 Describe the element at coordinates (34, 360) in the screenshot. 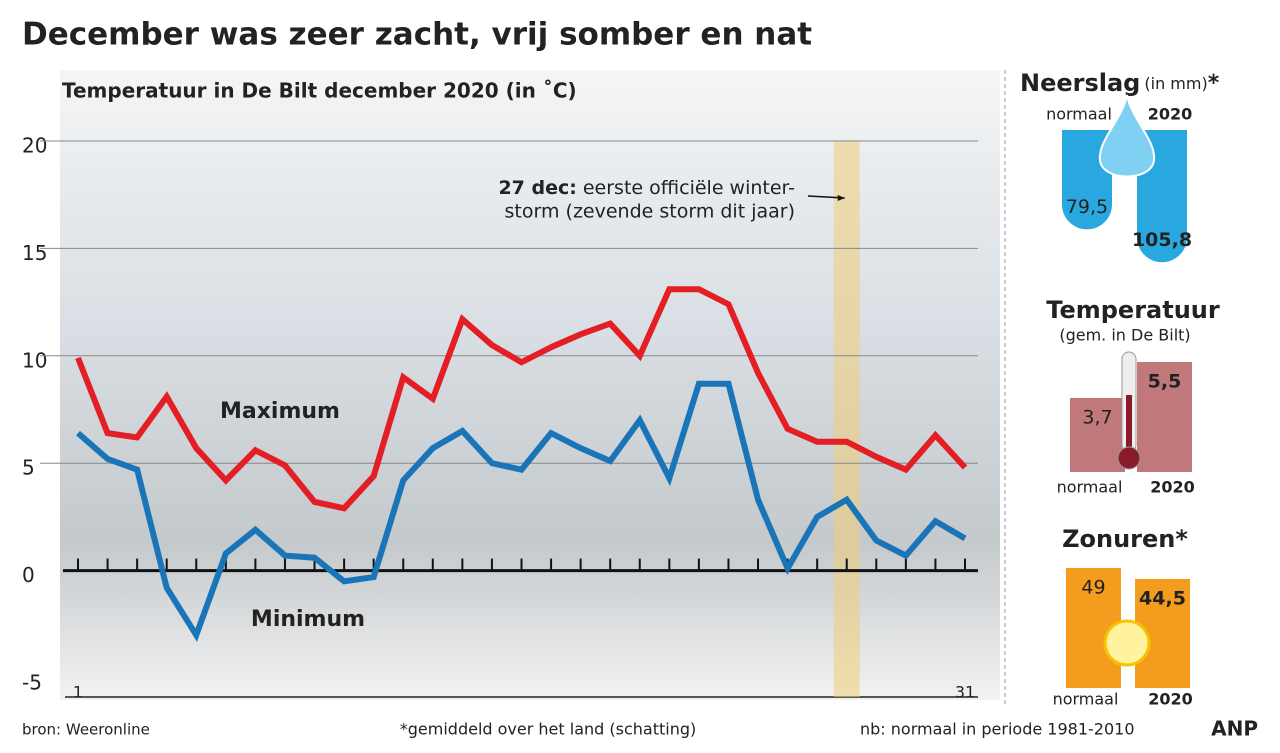

I see `y-tick-label: 10` at that location.